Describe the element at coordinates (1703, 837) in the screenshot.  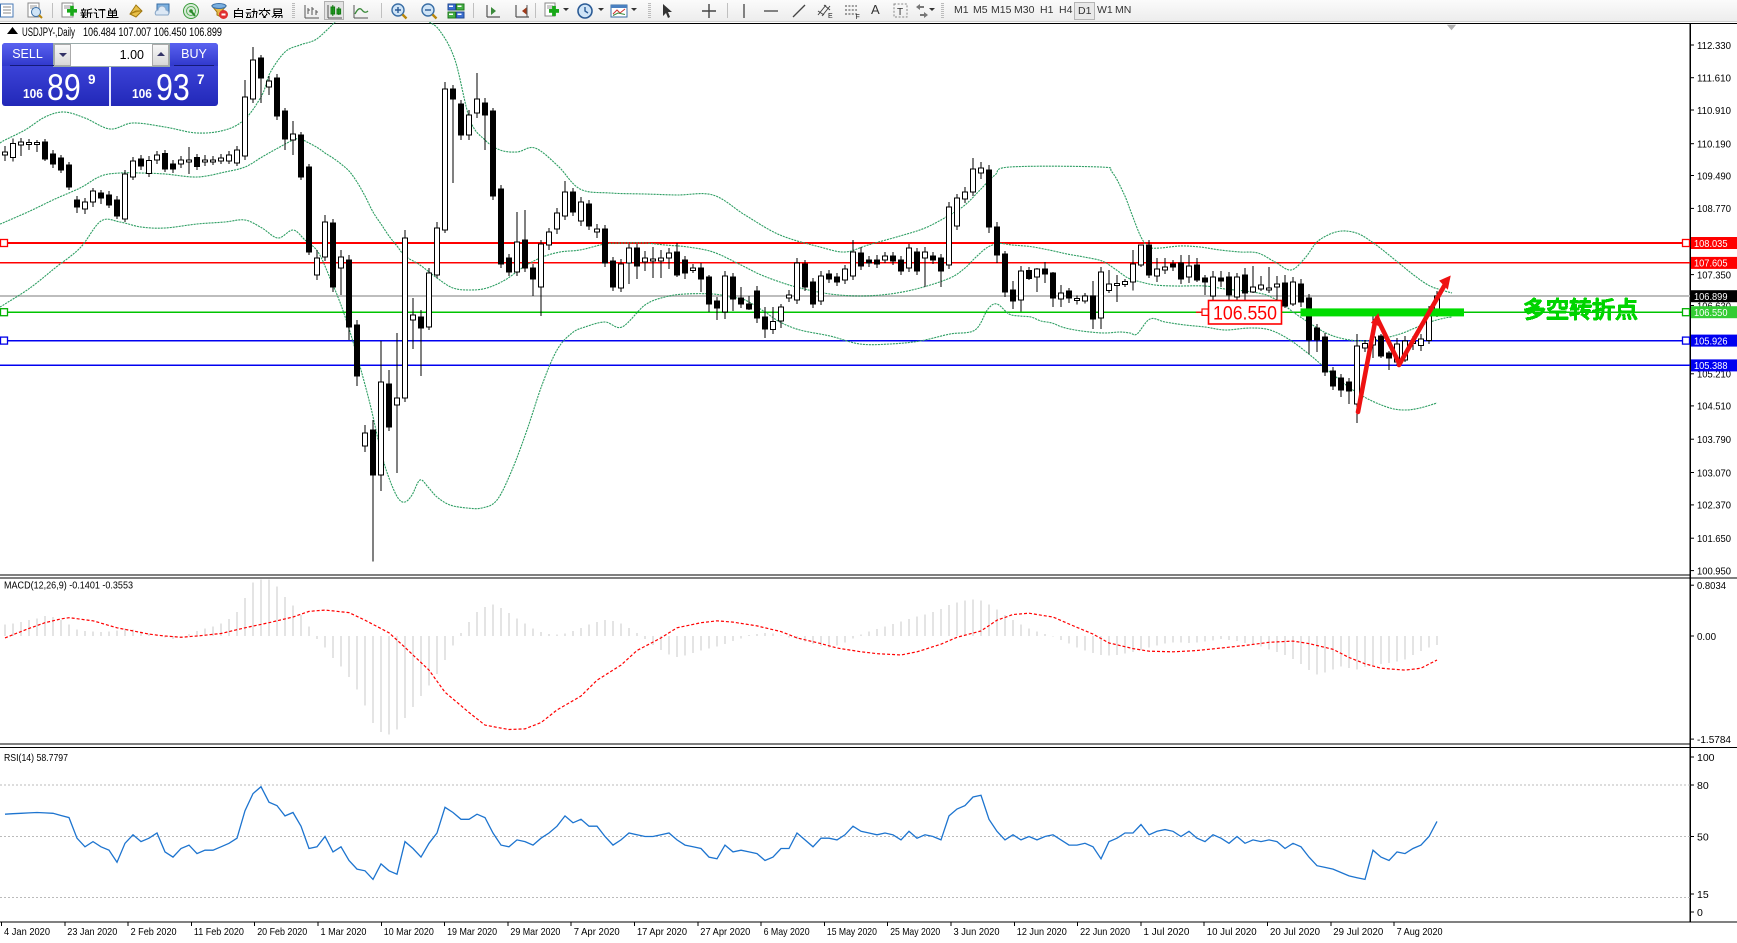
I see `svg-text: 50` at that location.